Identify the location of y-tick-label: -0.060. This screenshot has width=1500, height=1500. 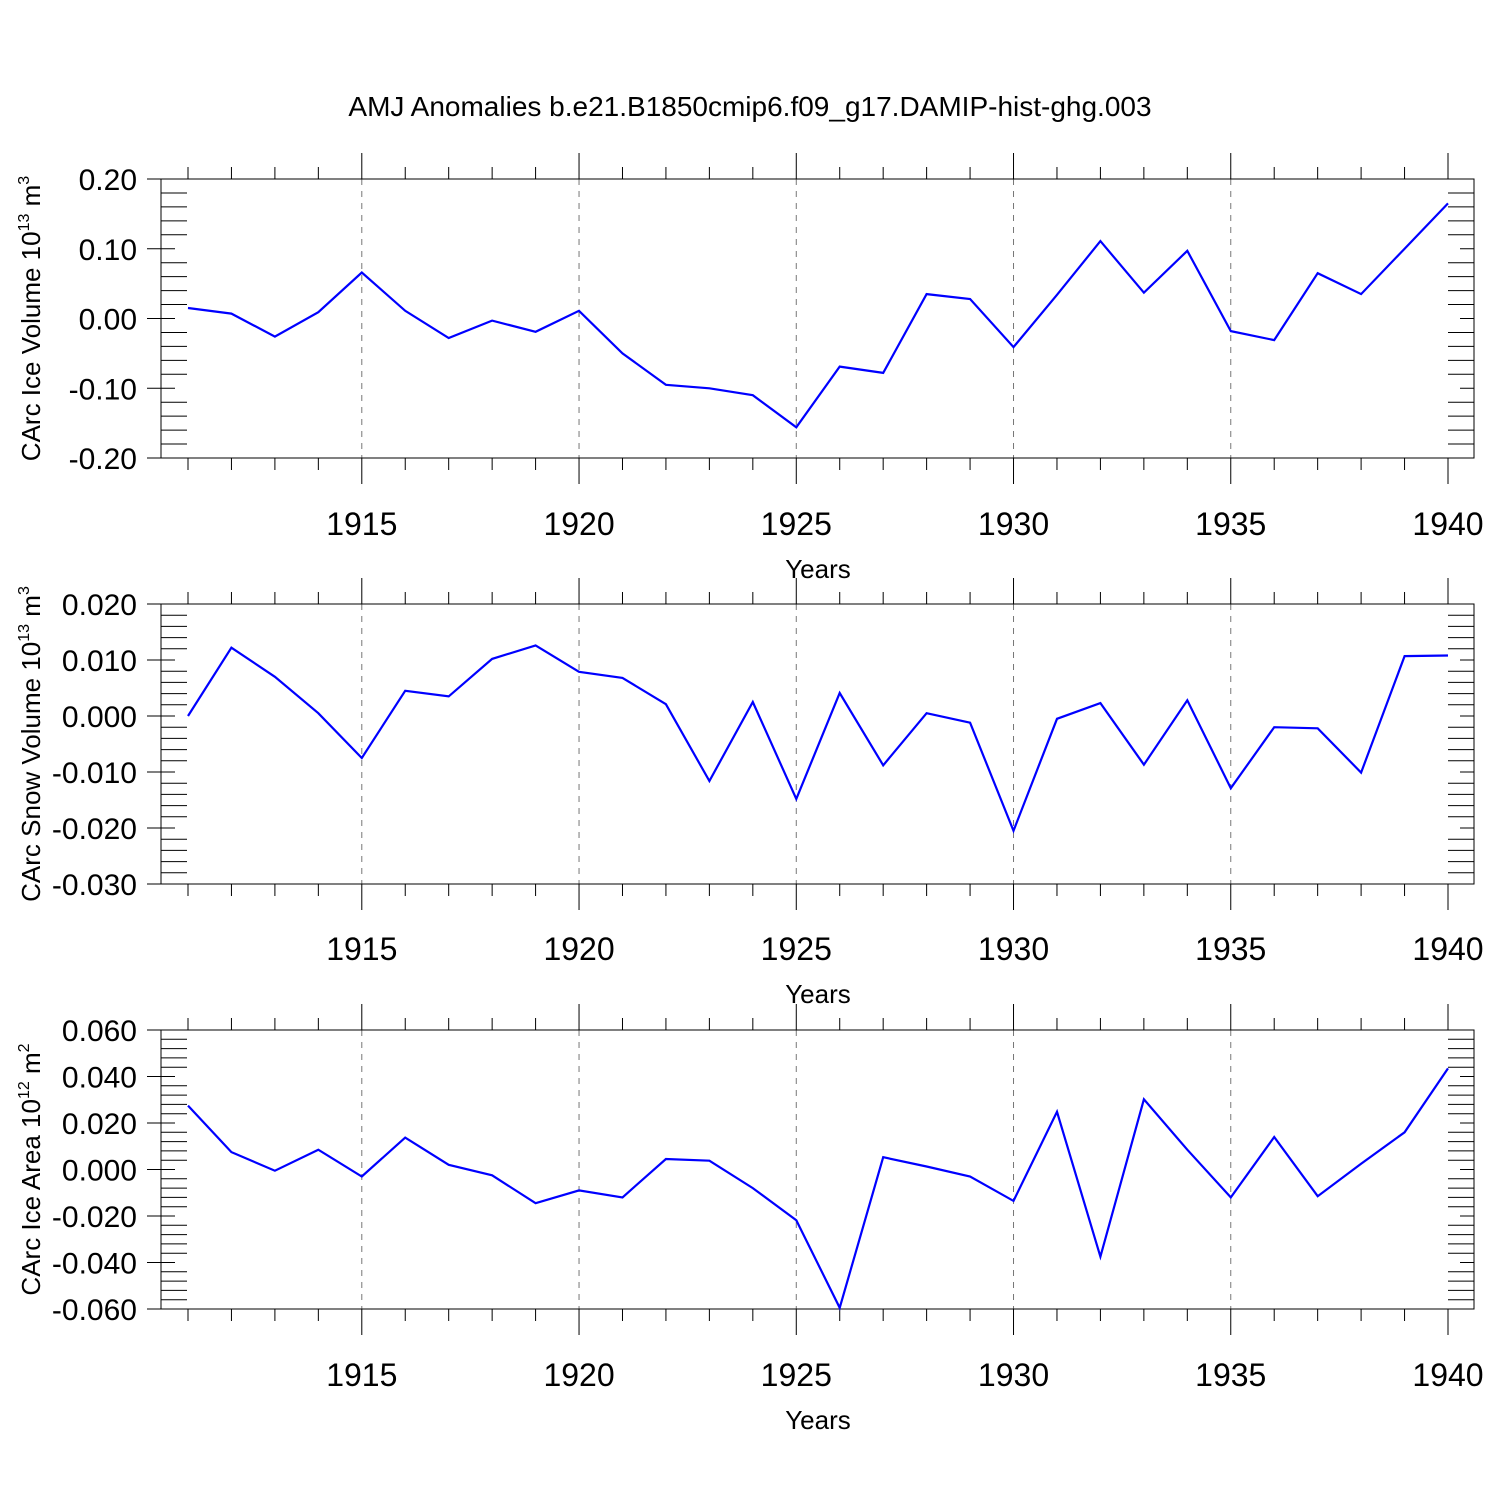
(94, 1310).